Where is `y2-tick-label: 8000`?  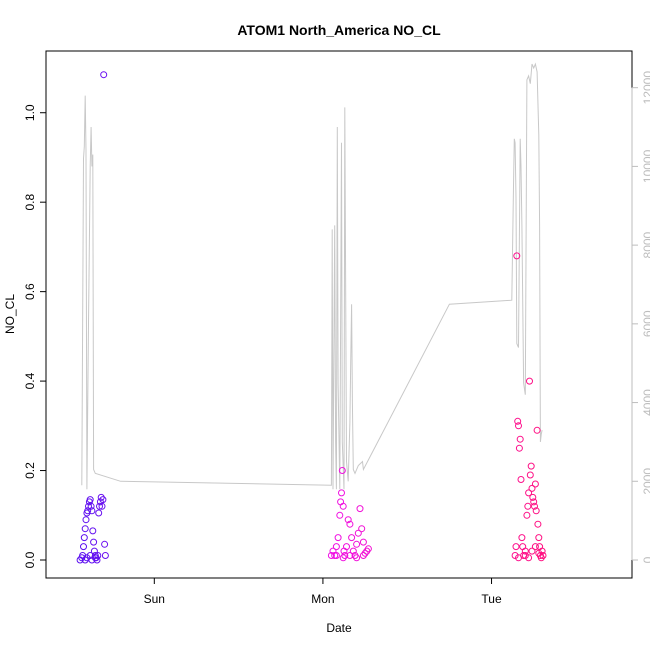 y2-tick-label: 8000 is located at coordinates (645, 244).